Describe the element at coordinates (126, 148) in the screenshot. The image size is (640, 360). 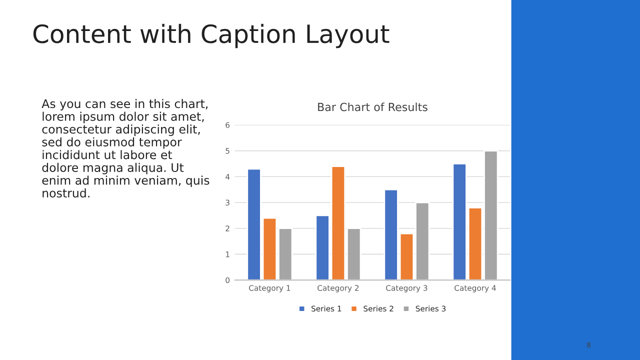
I see `text: As you can see in this chart, lorem ipsum dolor sit amet, consectetur adipiscing elit, sed do eiusmod tempor incididunt ut labore et dolore magna aliqua. Ut enim ad minim veniam, quis nostrud.` at that location.